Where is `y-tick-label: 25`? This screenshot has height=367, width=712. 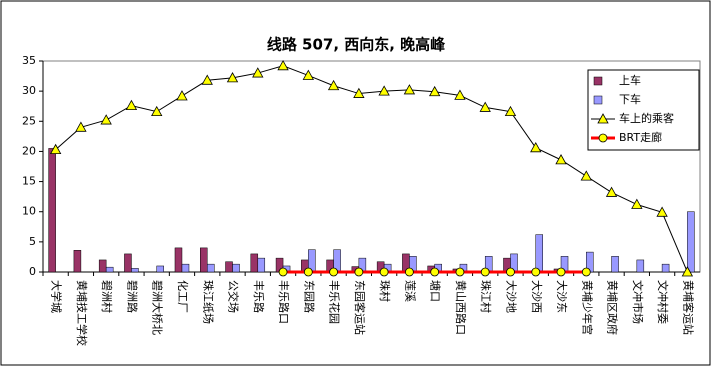
y-tick-label: 25 is located at coordinates (29, 120).